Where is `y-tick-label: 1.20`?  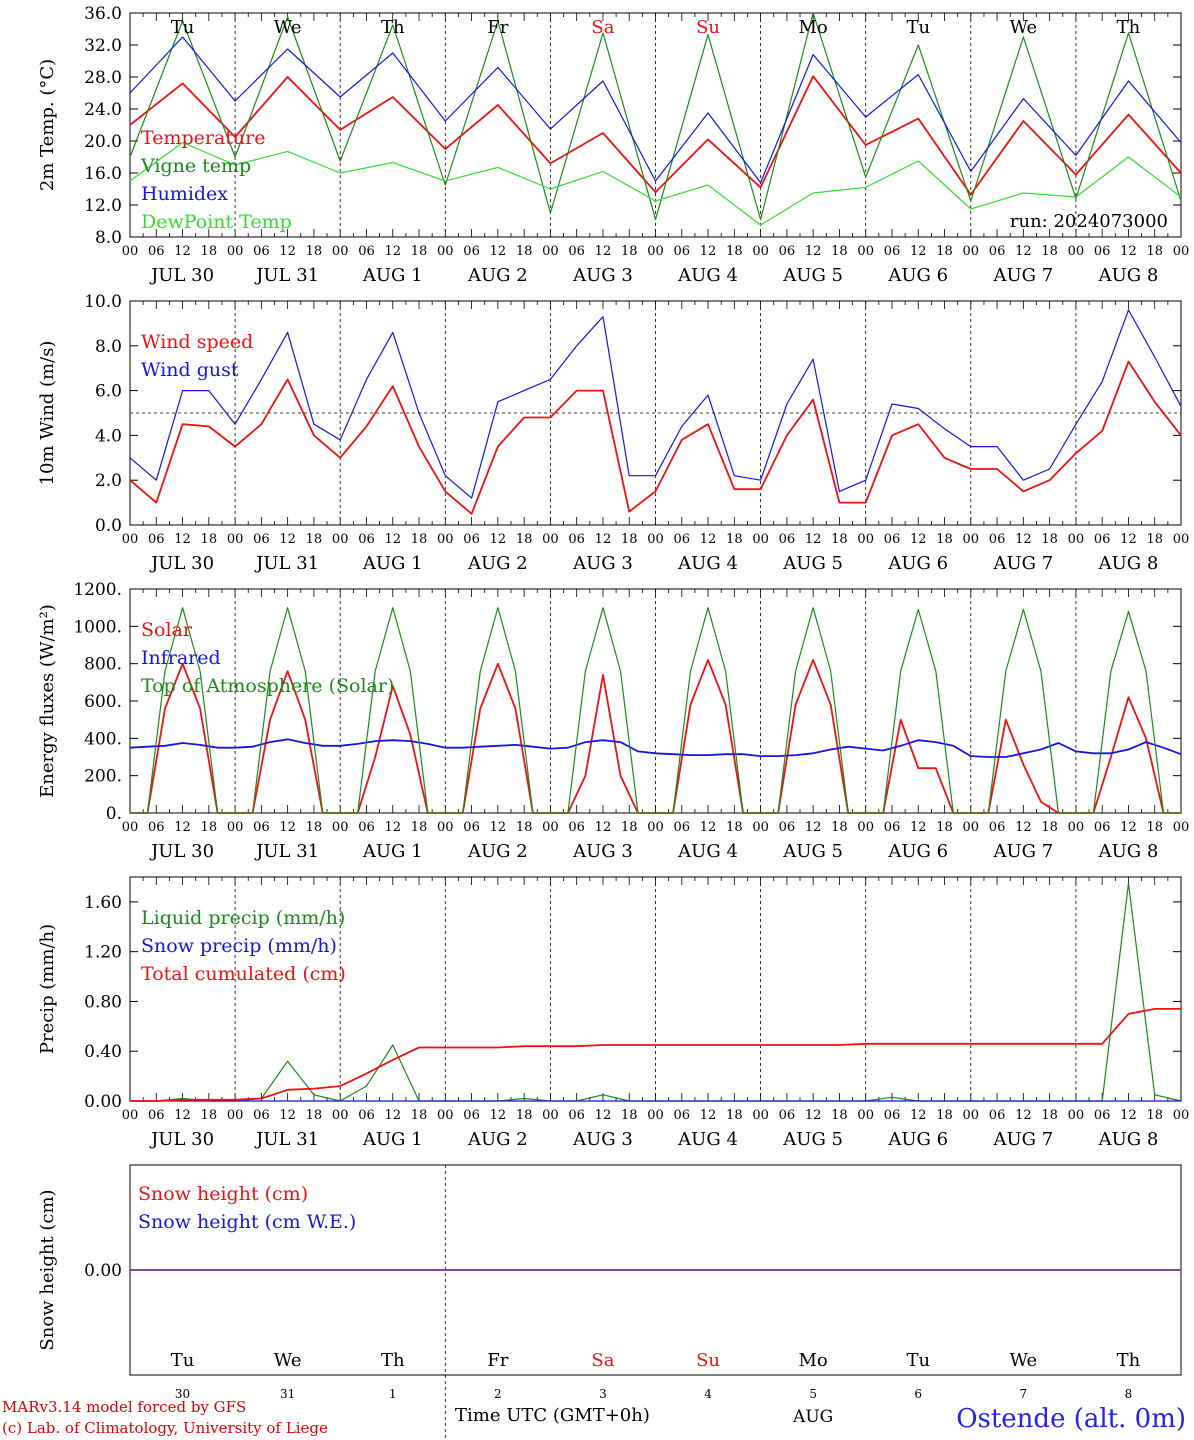
y-tick-label: 1.20 is located at coordinates (103, 953).